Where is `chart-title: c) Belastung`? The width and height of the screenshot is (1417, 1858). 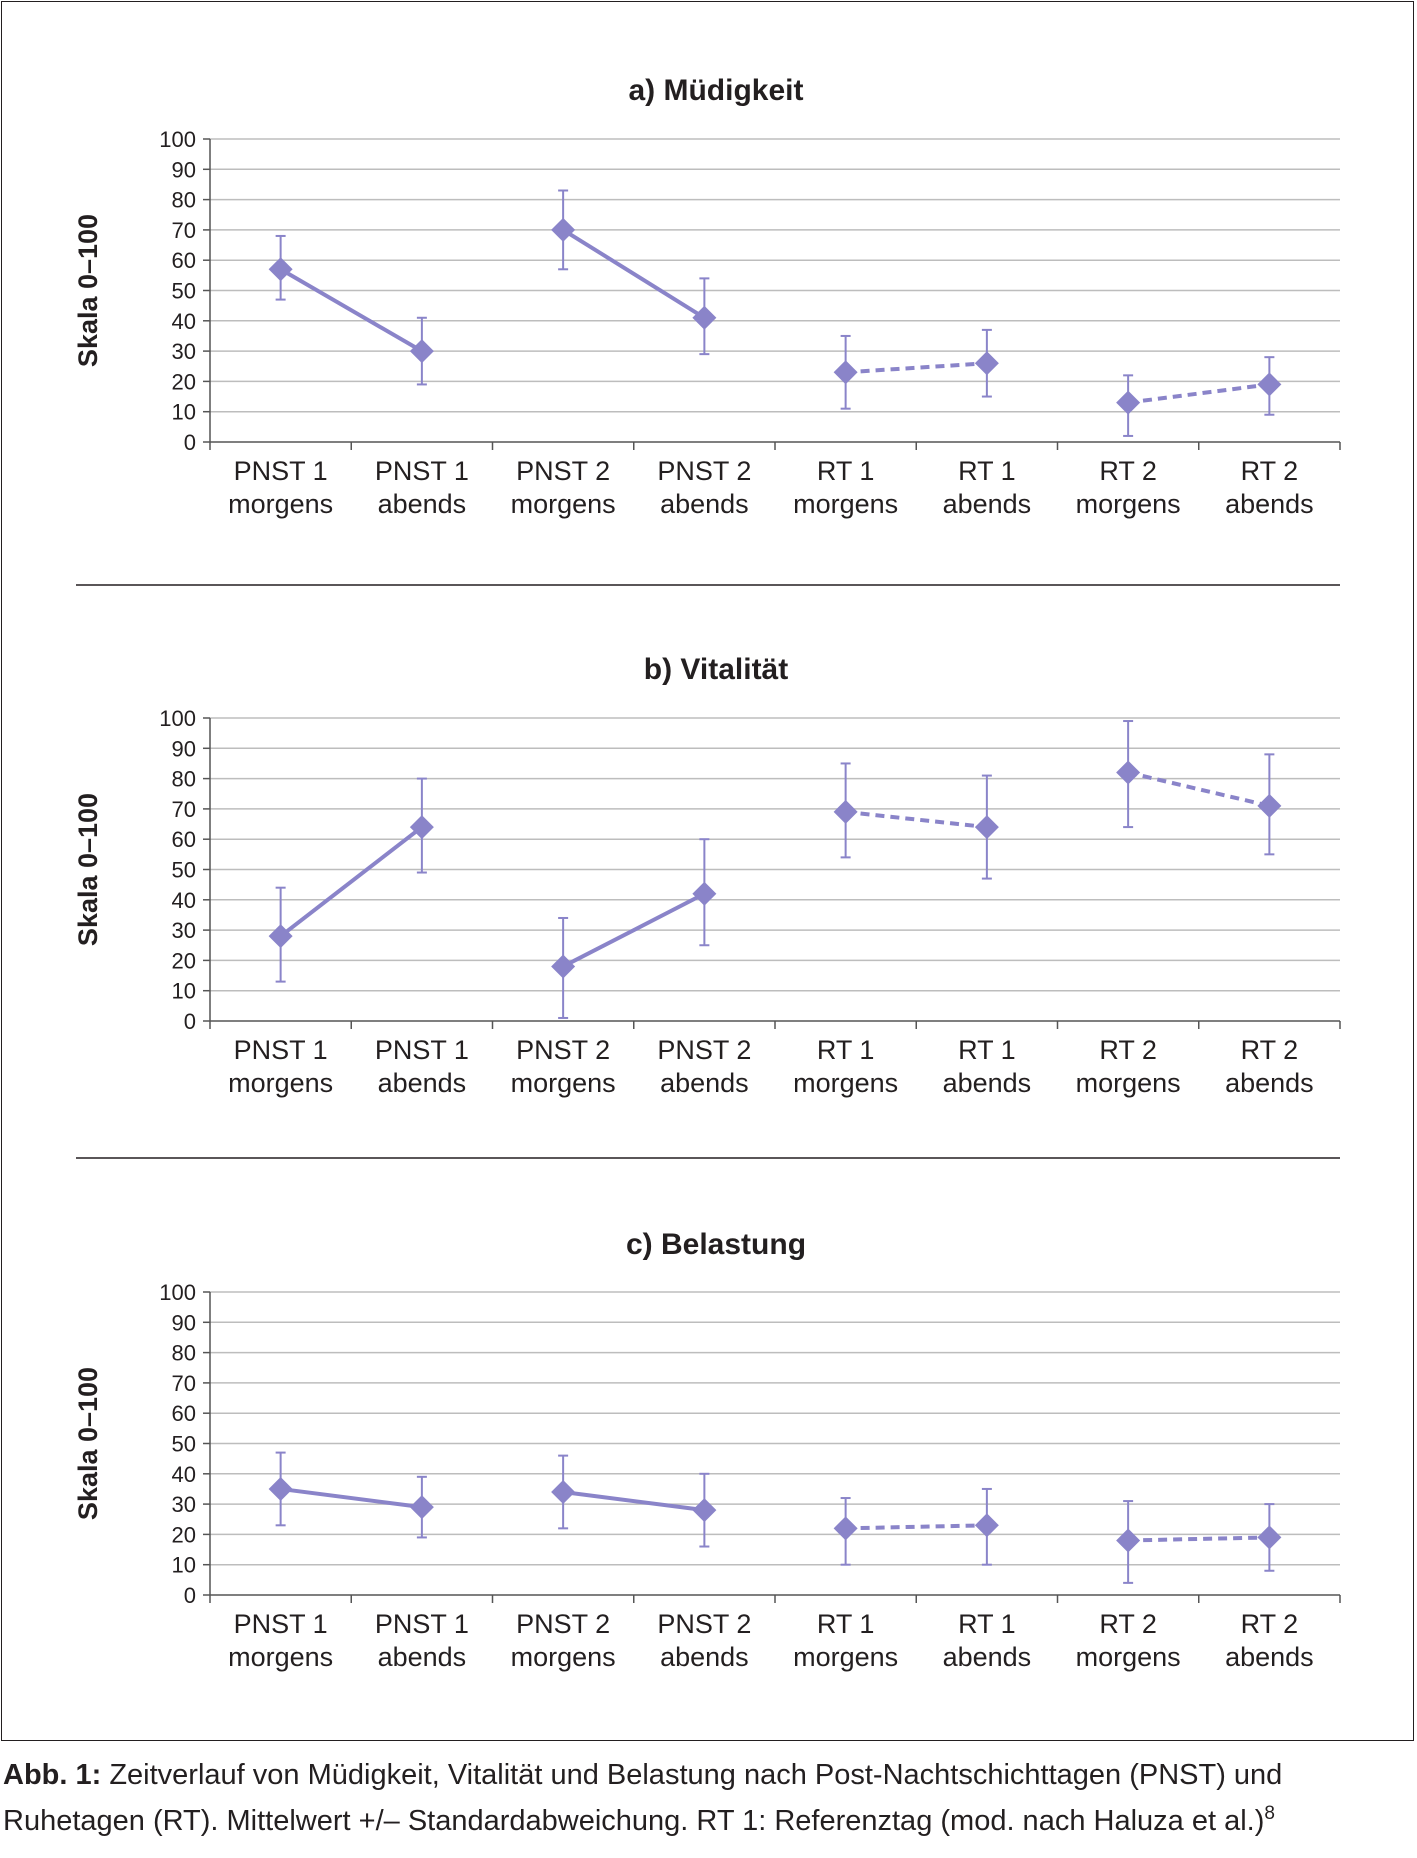
chart-title: c) Belastung is located at coordinates (716, 1244).